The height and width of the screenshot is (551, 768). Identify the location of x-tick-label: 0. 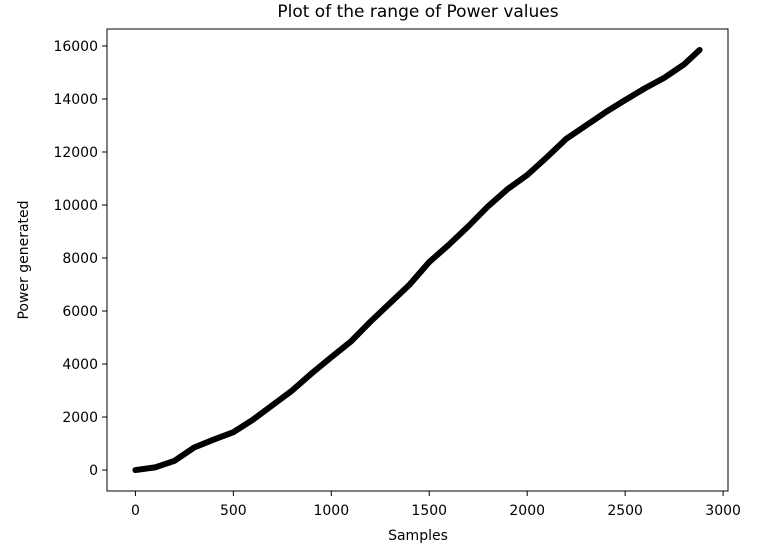
(135, 511).